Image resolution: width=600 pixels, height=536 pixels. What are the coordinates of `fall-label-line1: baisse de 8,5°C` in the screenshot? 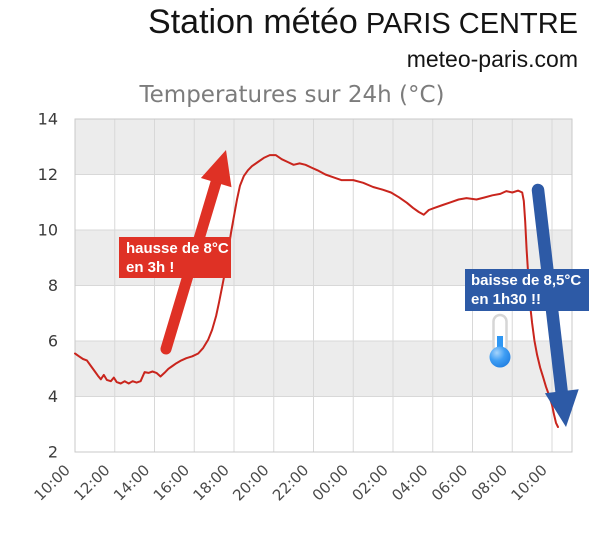 It's located at (526, 280).